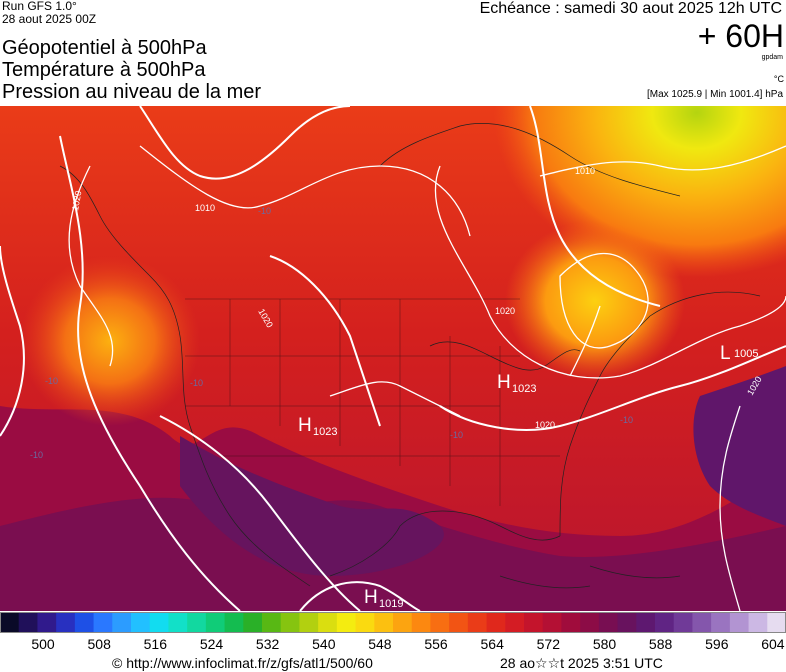 This screenshot has width=786, height=672. I want to click on run-label: Run GFS 1.0°, so click(39, 6).